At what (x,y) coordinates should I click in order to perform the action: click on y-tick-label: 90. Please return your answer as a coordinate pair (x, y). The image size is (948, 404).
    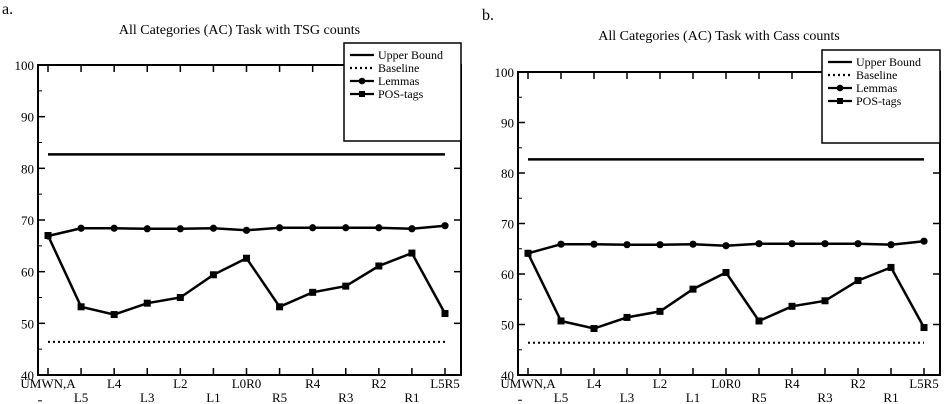
    Looking at the image, I should click on (507, 123).